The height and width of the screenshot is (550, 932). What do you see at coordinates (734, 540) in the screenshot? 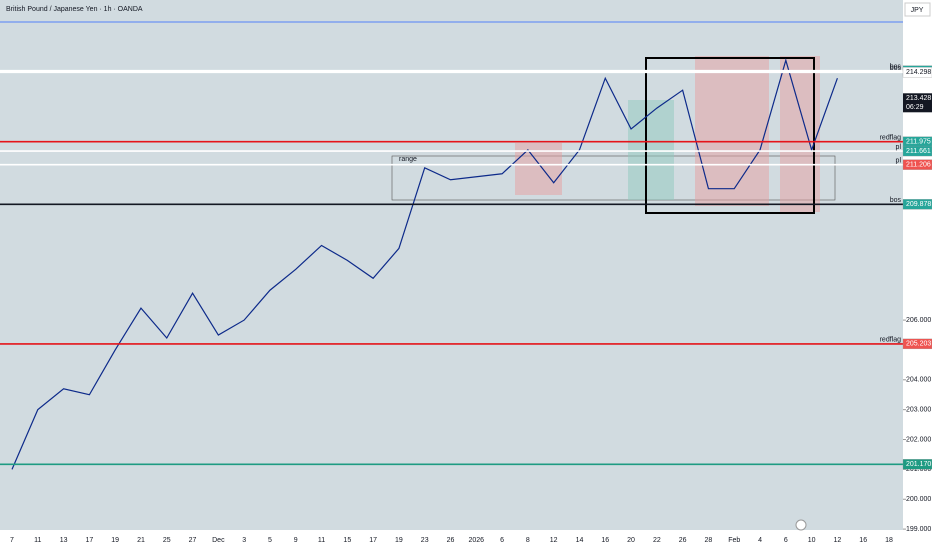
I see `x-tick-label: Feb` at bounding box center [734, 540].